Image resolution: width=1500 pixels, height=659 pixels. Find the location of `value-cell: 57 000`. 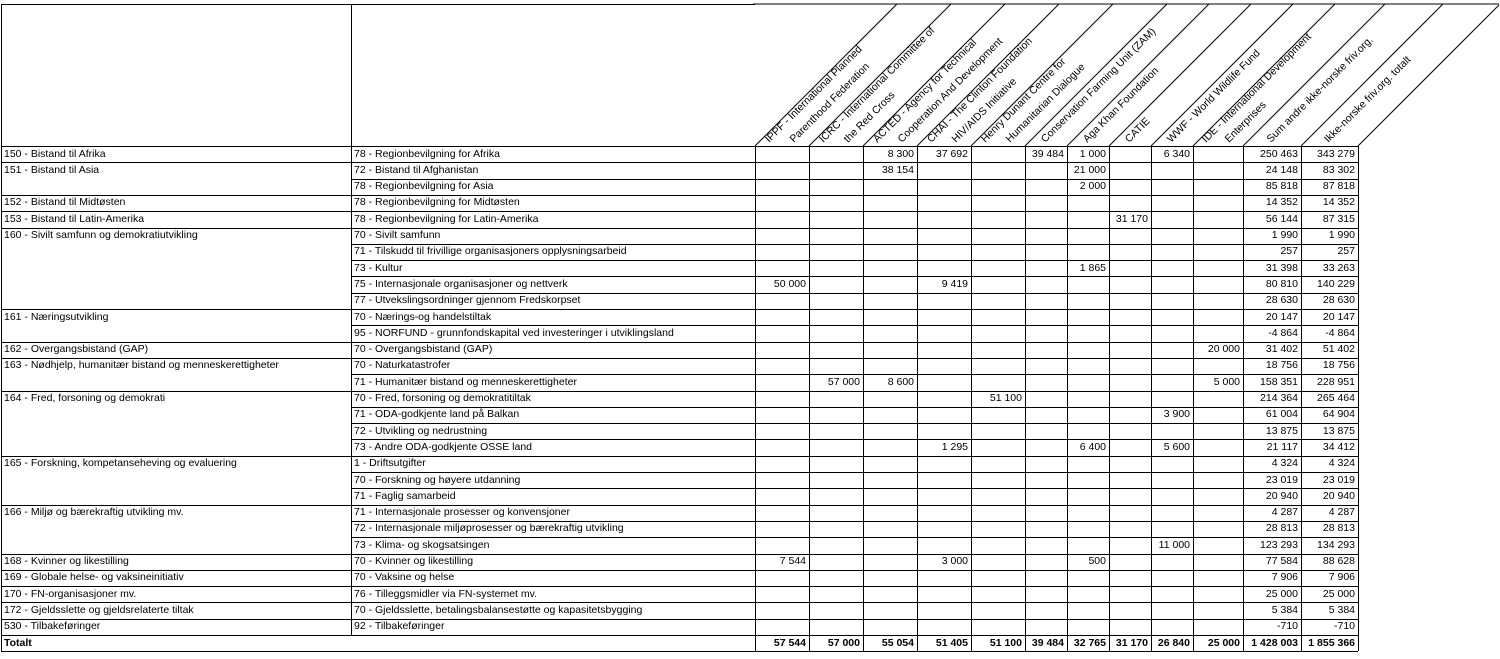

value-cell: 57 000 is located at coordinates (843, 381).